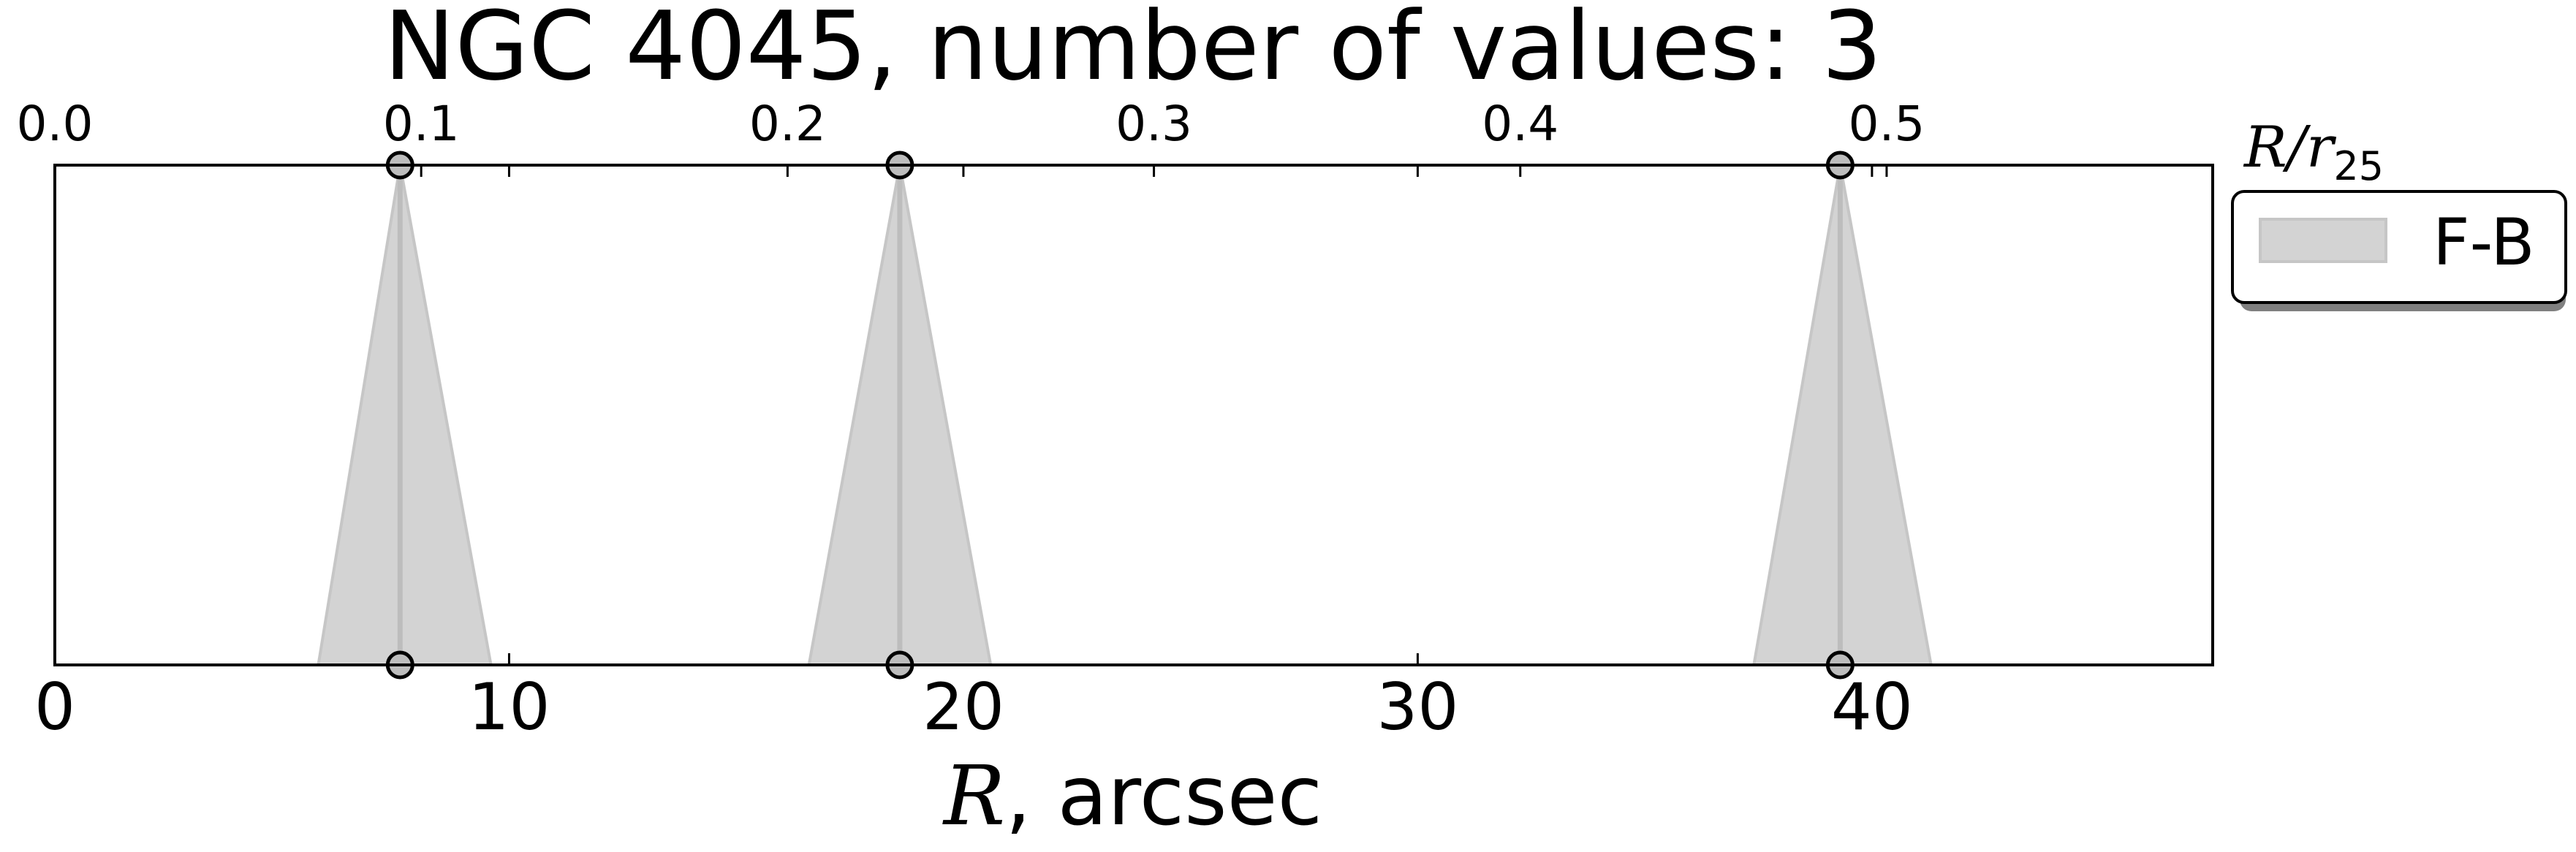 The width and height of the screenshot is (2576, 852). Describe the element at coordinates (973, 796) in the screenshot. I see `x-axis-label-symbol: R` at that location.